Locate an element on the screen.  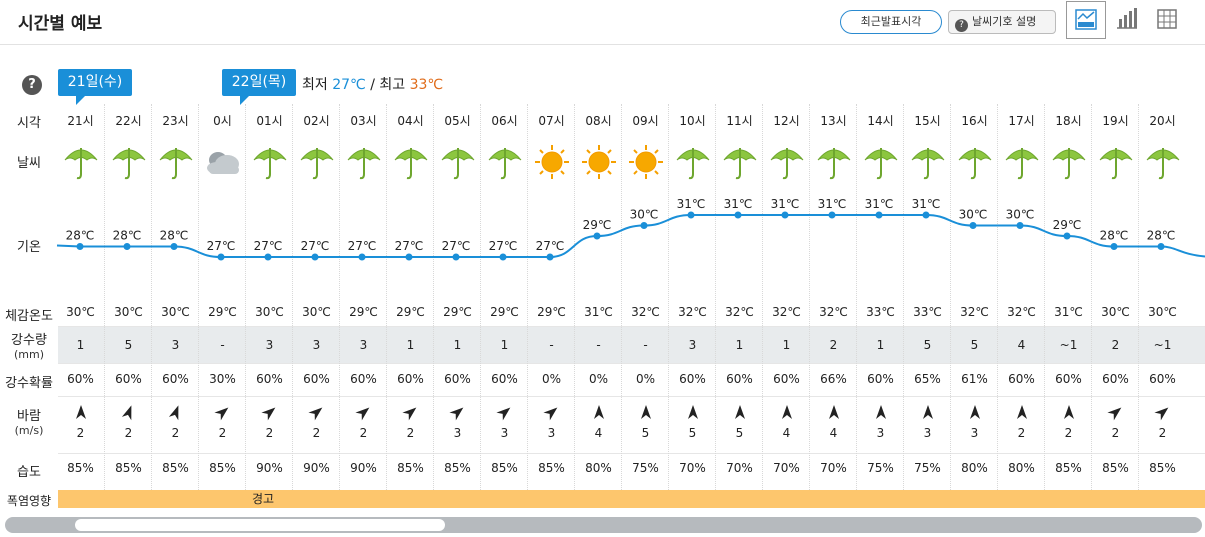
hour-column: 22시 30℃ 5 60% 2 85% is located at coordinates (128, 306).